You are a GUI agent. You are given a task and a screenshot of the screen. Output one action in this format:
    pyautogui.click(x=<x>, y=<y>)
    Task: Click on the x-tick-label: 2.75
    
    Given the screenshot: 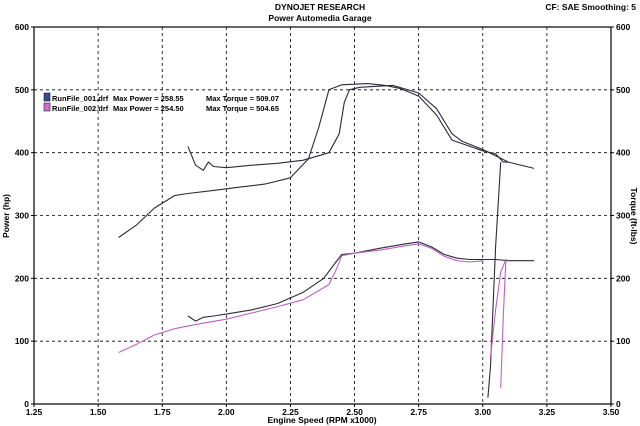 What is the action you would take?
    pyautogui.click(x=418, y=412)
    